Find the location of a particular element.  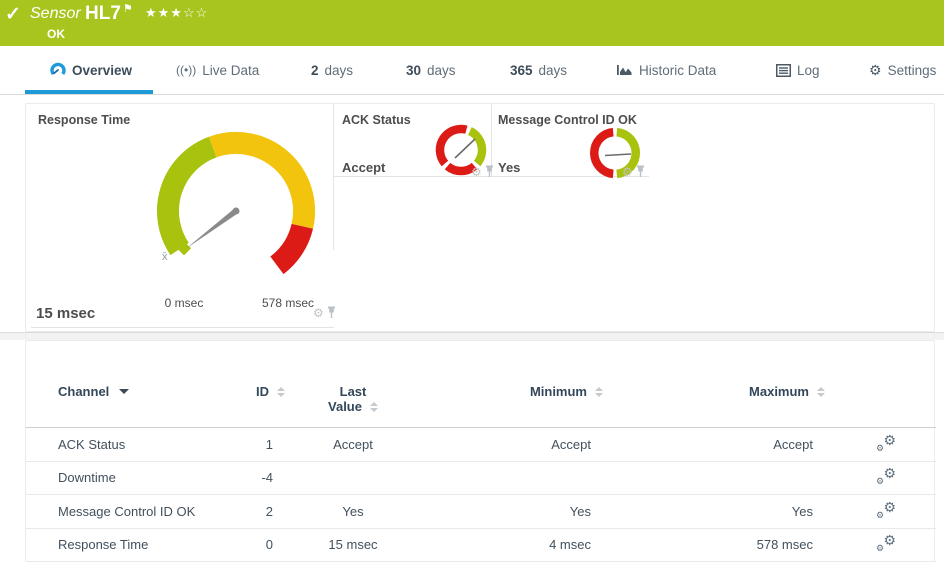

tab-2-days-label: days is located at coordinates (339, 70).